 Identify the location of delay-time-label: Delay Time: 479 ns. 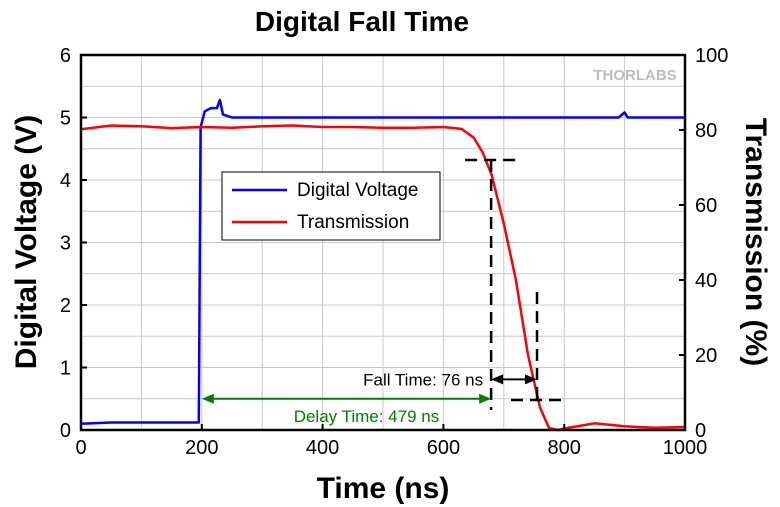
(367, 416).